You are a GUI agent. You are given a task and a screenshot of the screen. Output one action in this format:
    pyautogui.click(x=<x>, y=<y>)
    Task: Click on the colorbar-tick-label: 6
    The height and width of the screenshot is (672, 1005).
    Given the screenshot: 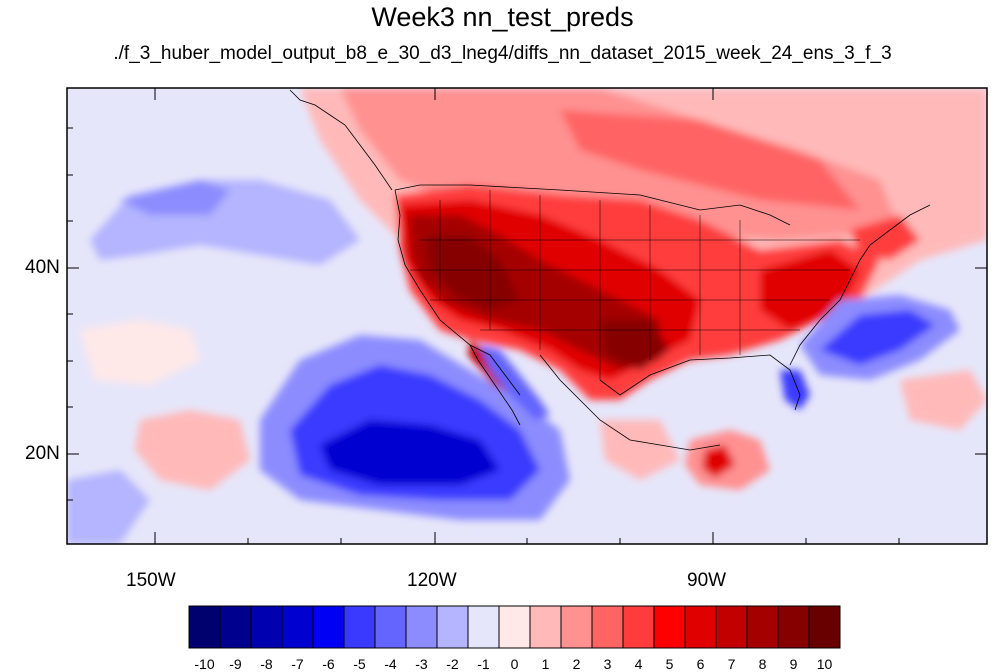 What is the action you would take?
    pyautogui.click(x=700, y=664)
    